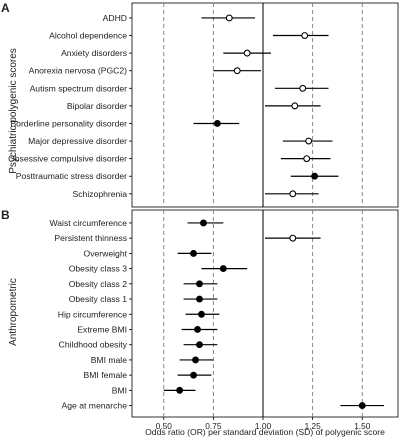 The width and height of the screenshot is (409, 440). Describe the element at coordinates (193, 375) in the screenshot. I see `point-bmi-female` at that location.